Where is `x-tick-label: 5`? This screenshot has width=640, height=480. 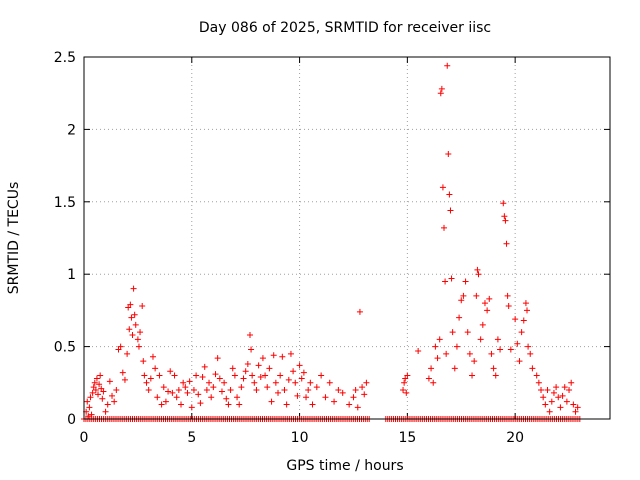 x-tick-label: 5 is located at coordinates (191, 438).